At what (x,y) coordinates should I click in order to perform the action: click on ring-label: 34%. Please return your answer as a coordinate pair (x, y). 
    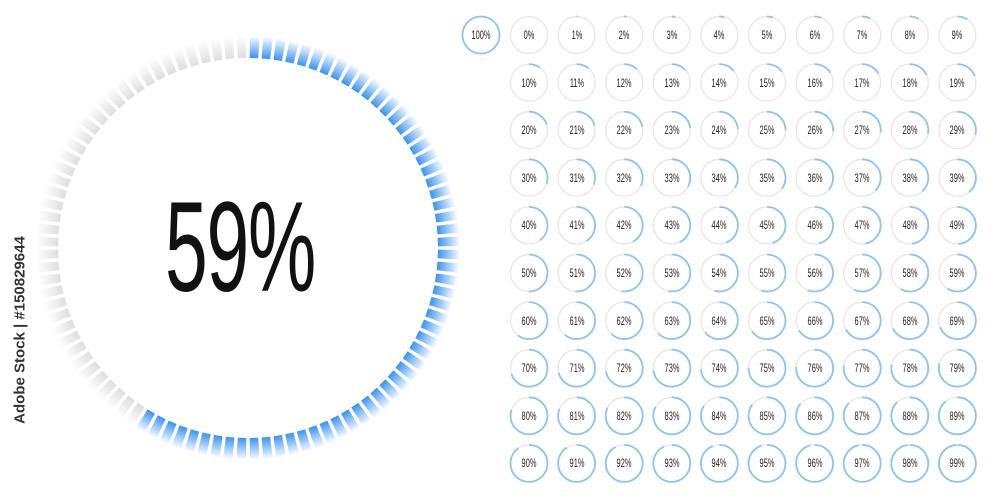
    Looking at the image, I should click on (719, 177).